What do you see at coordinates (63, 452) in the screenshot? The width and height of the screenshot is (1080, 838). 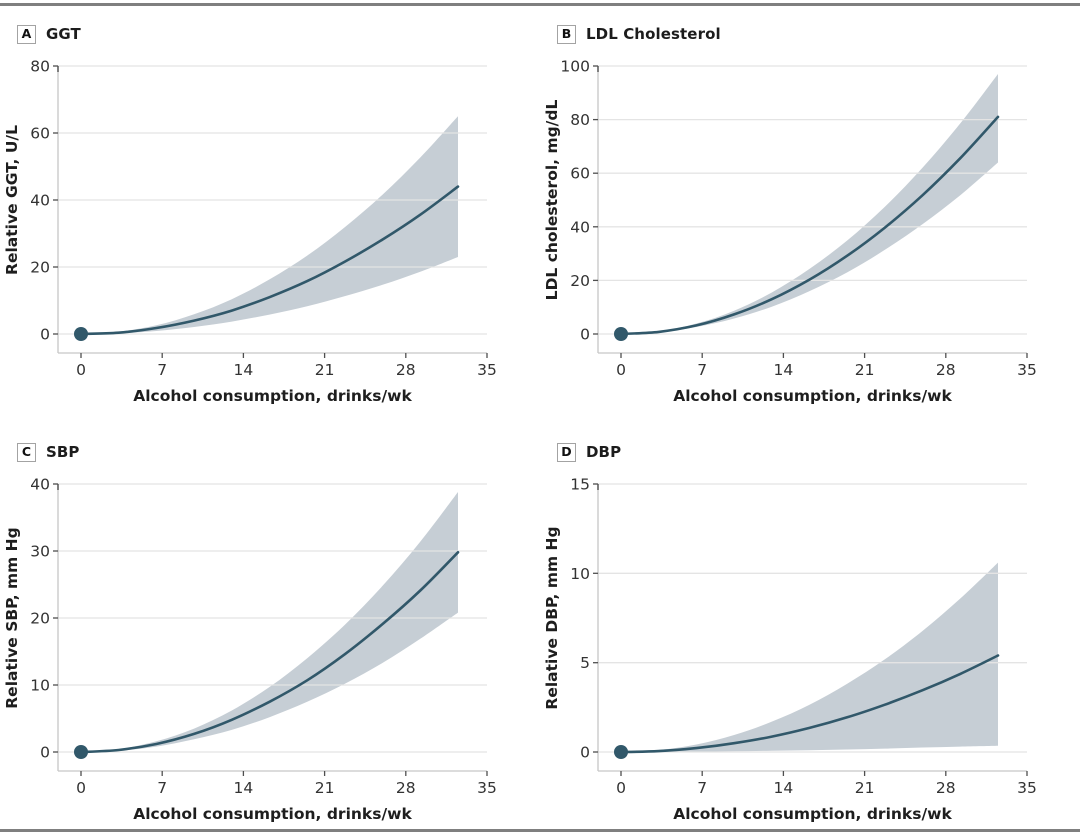 I see `panel-title: SBP` at bounding box center [63, 452].